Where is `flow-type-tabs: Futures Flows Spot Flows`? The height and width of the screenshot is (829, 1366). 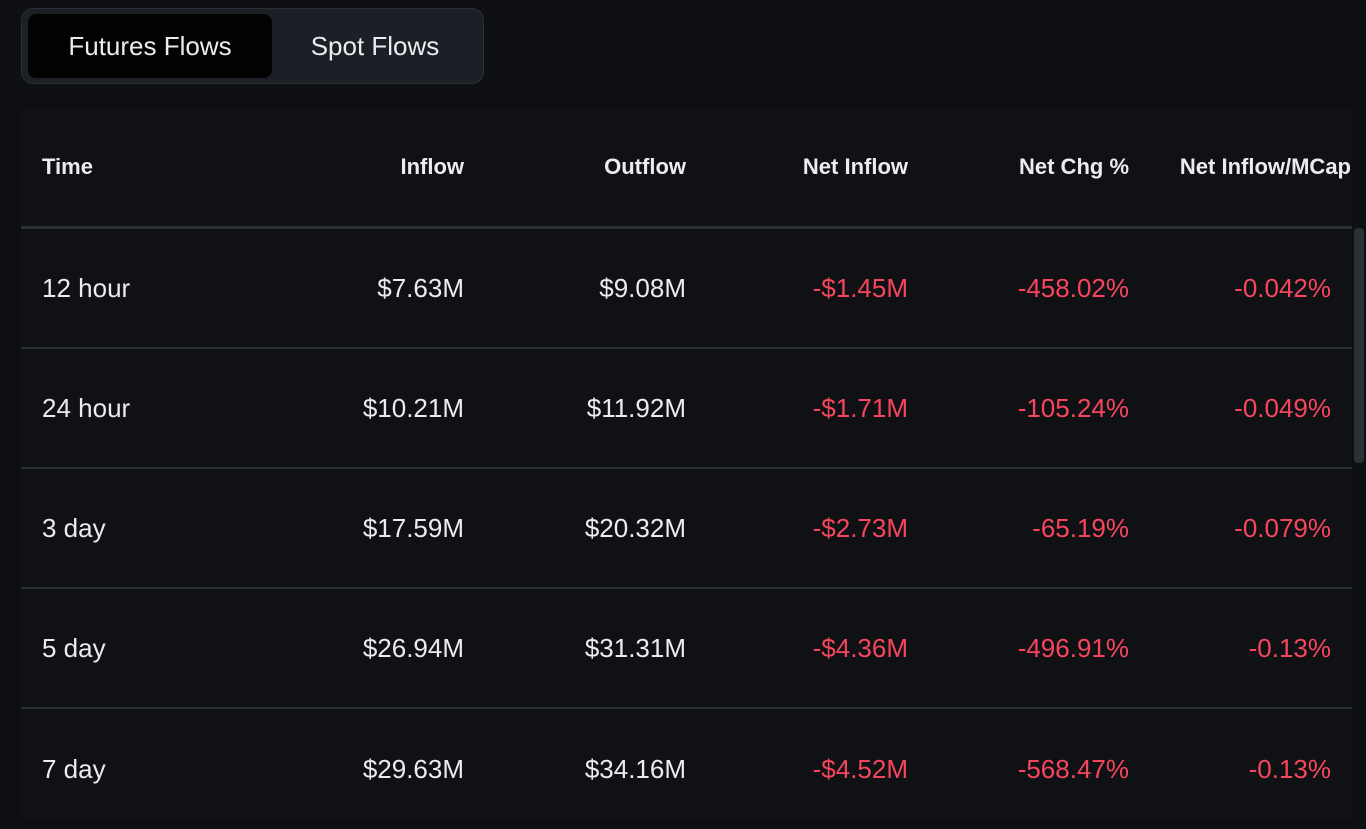
flow-type-tabs: Futures Flows Spot Flows is located at coordinates (252, 46).